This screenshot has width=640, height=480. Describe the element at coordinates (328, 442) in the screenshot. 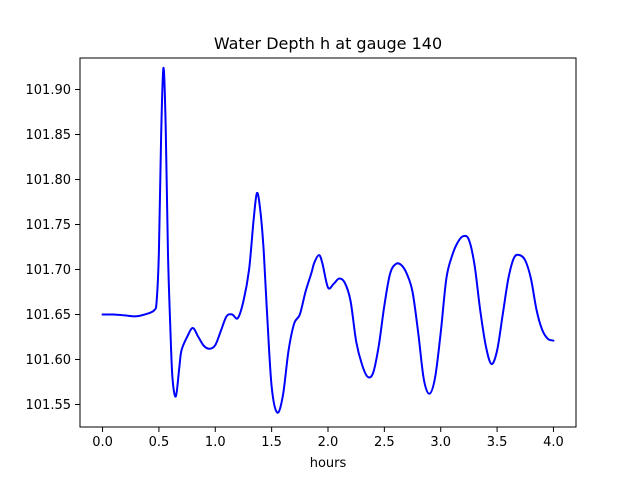

I see `x-tick-label: 2.0` at that location.